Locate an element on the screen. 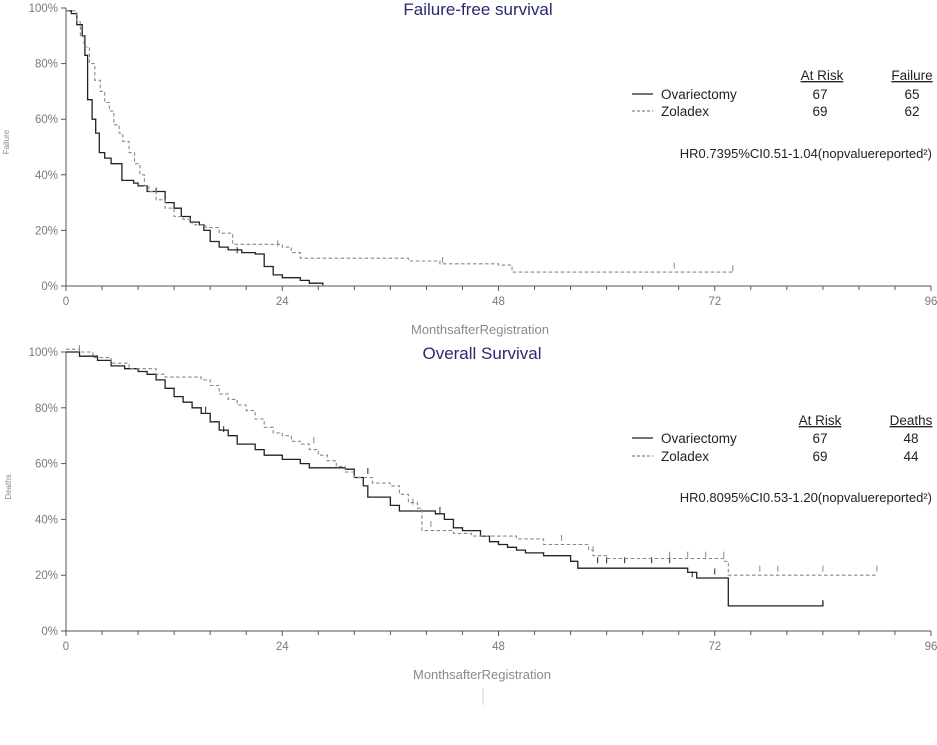 Image resolution: width=937 pixels, height=745 pixels. events-zoladex: 62 is located at coordinates (911, 111).